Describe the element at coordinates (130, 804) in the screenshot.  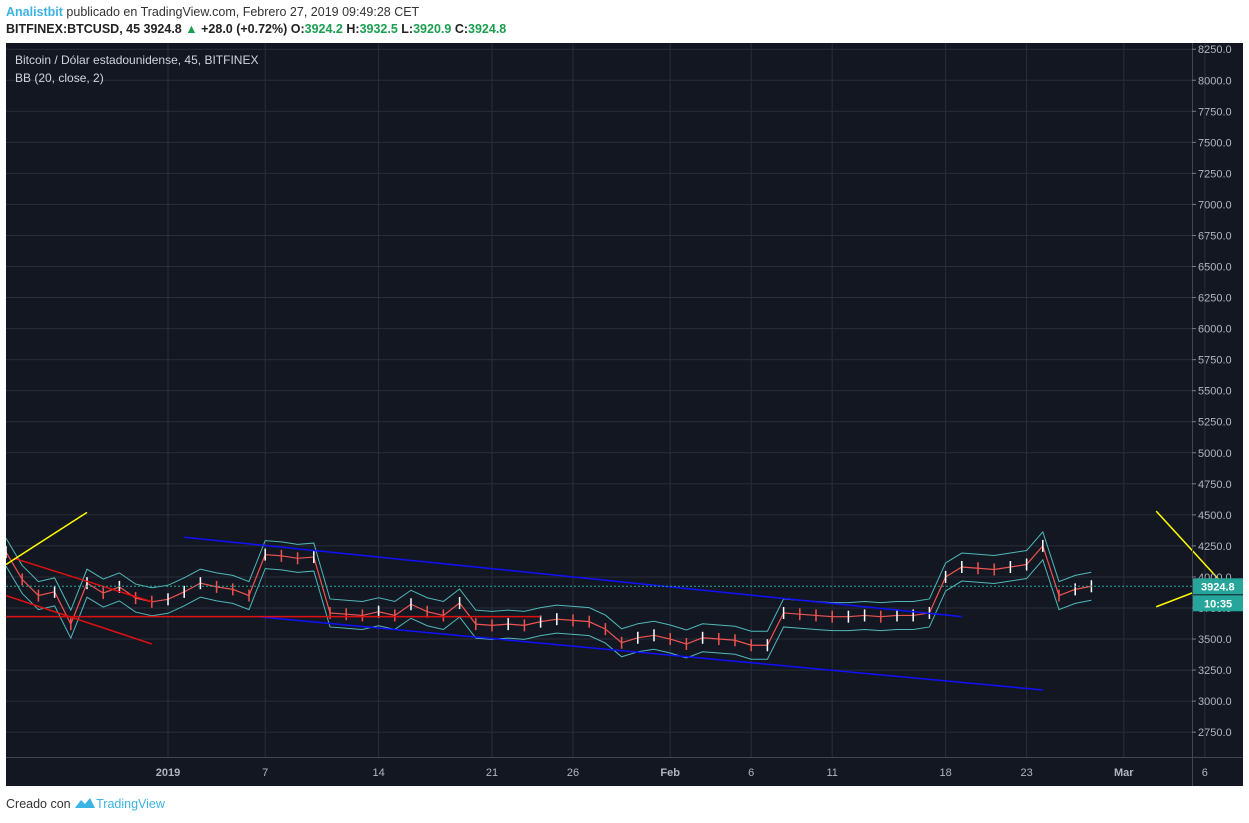
I see `tradingview-brand: TradingView` at that location.